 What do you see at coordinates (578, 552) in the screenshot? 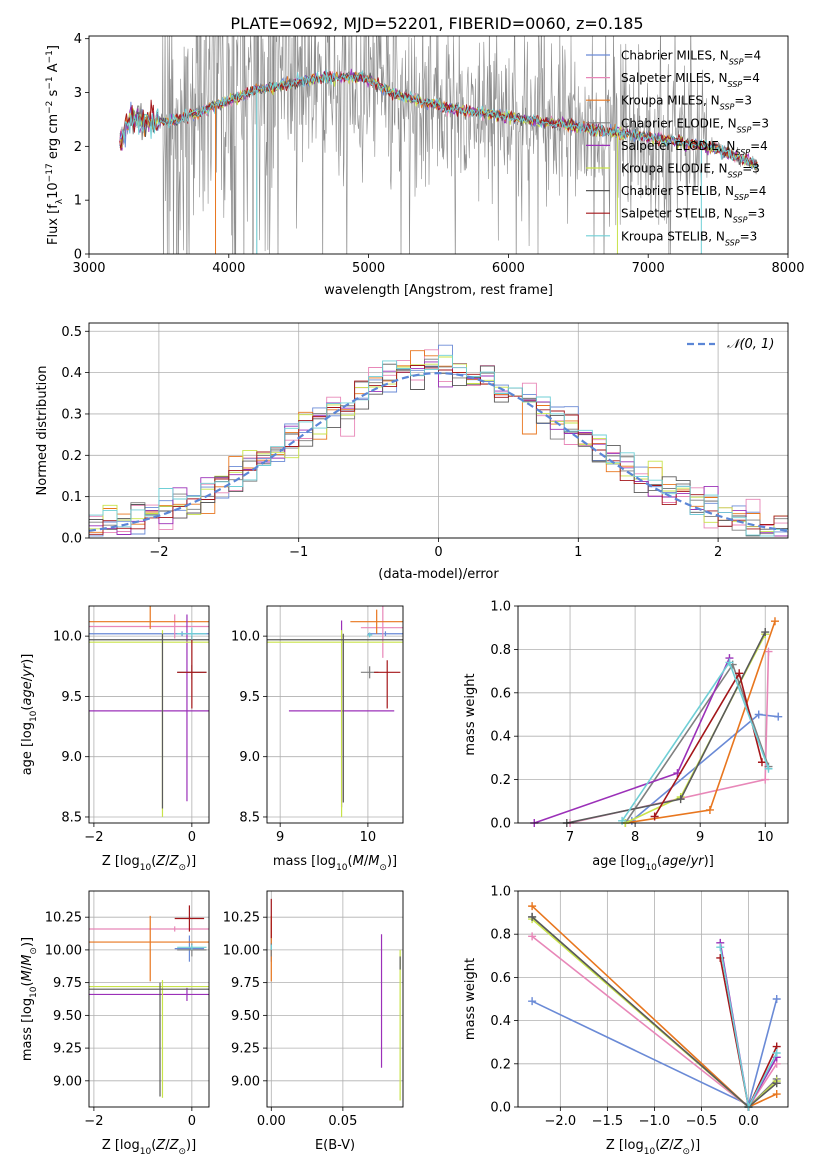
I see `x-tick-label: 1` at bounding box center [578, 552].